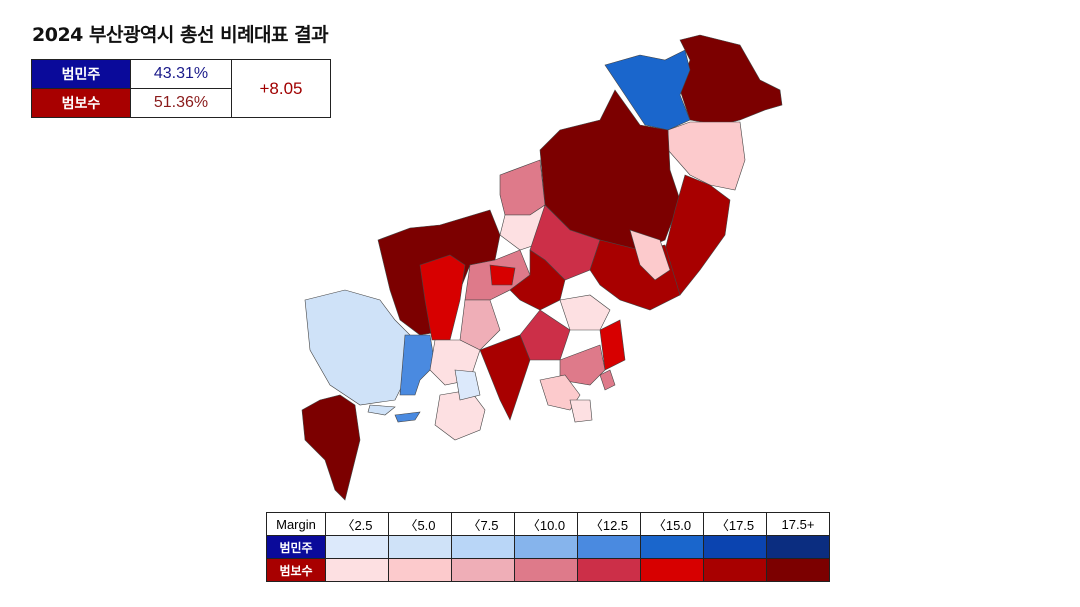 The width and height of the screenshot is (1080, 607). Describe the element at coordinates (281, 88) in the screenshot. I see `overall-margin: +8.05` at that location.